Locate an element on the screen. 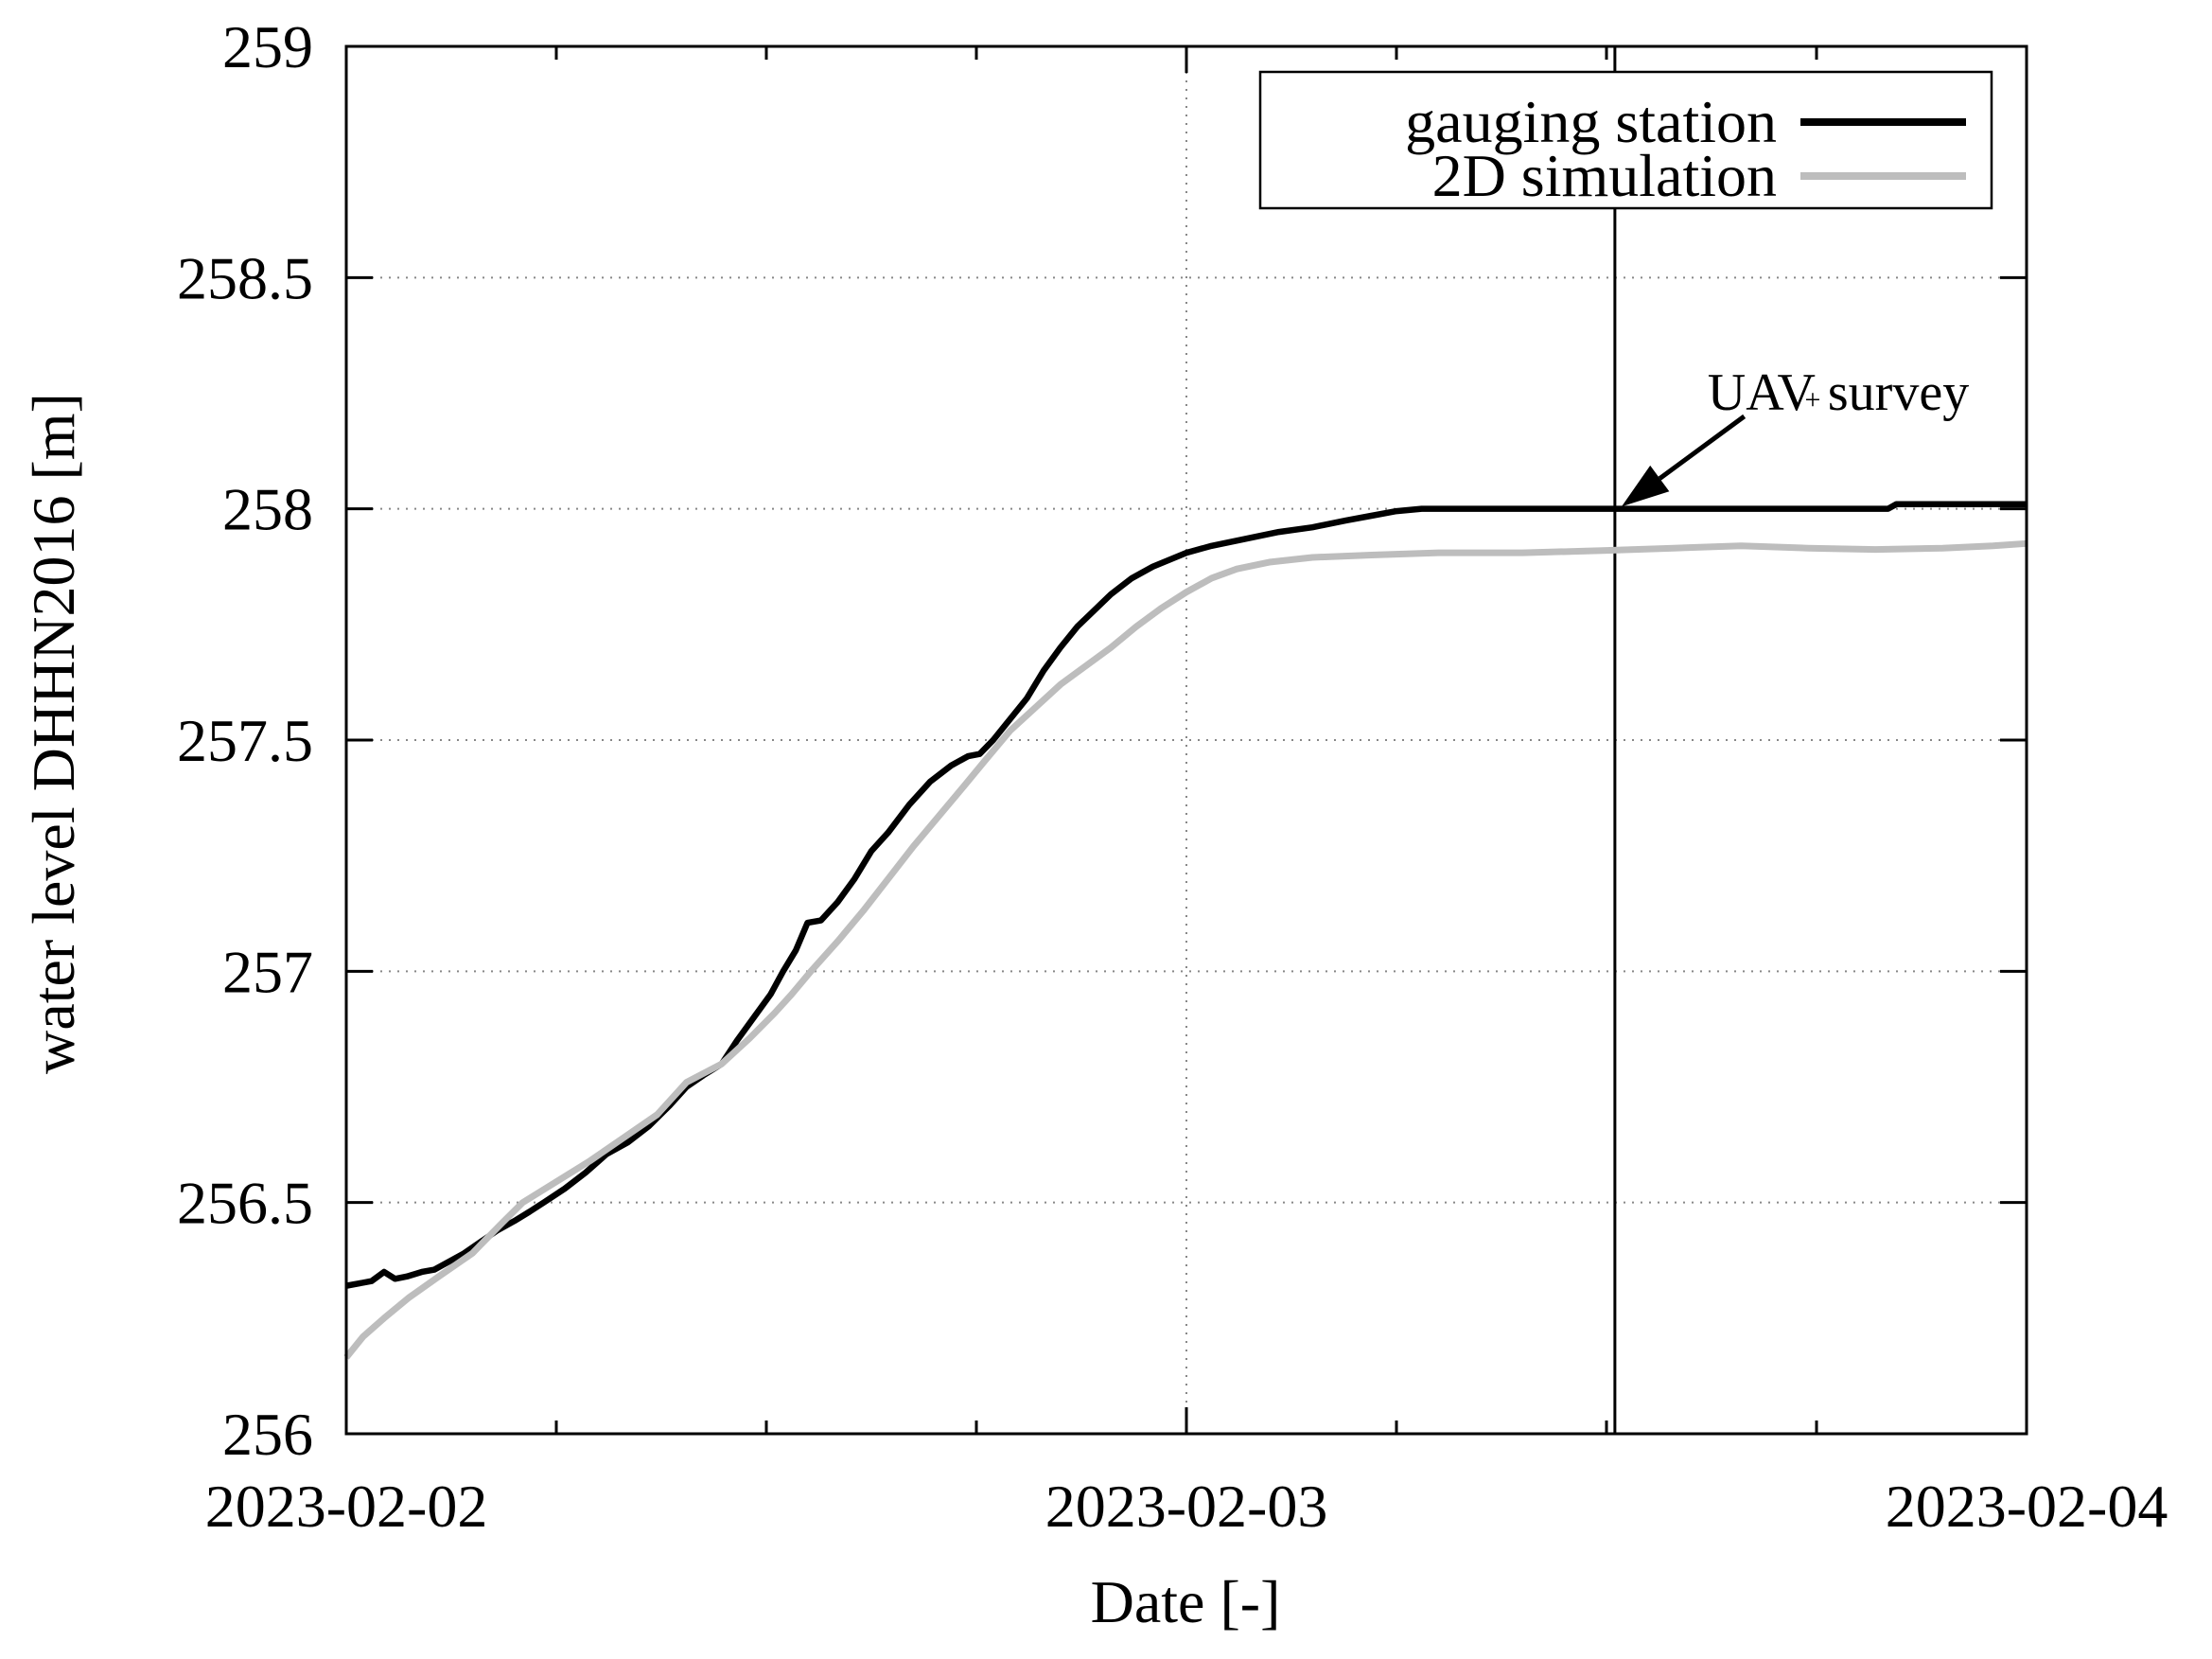 This screenshot has height=1659, width=2212. uav-survey-arrow-layer is located at coordinates (1684, 460).